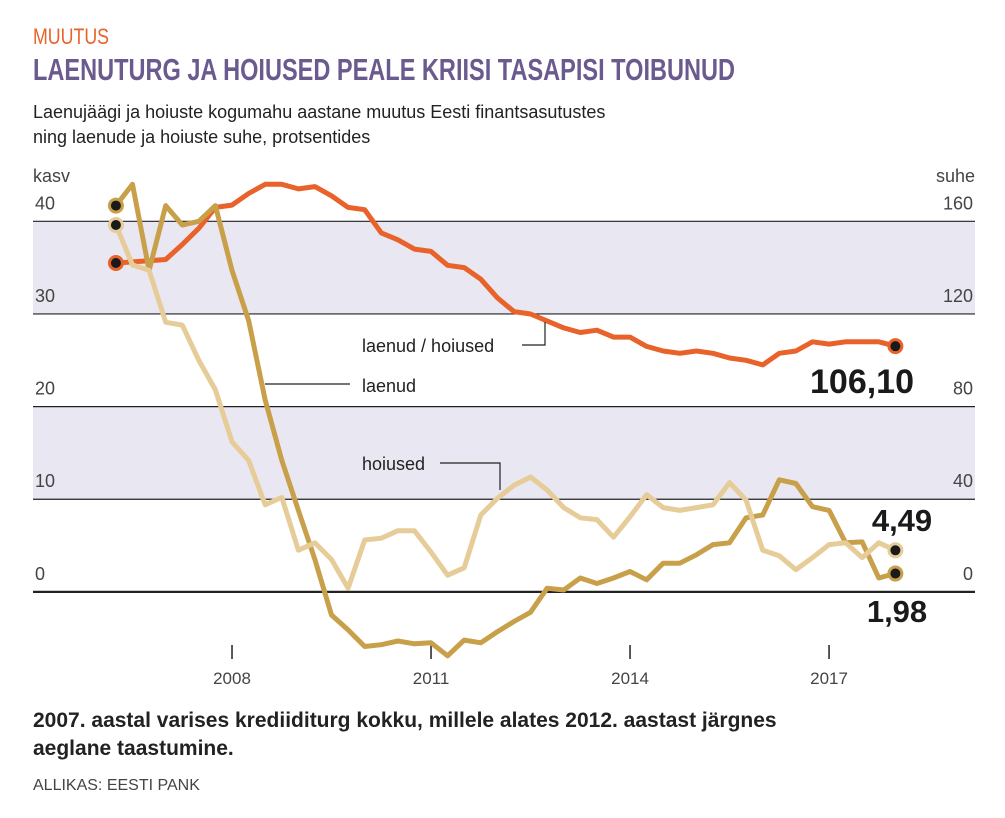 Image resolution: width=1005 pixels, height=818 pixels. What do you see at coordinates (45, 296) in the screenshot?
I see `y-tick-label: 30` at bounding box center [45, 296].